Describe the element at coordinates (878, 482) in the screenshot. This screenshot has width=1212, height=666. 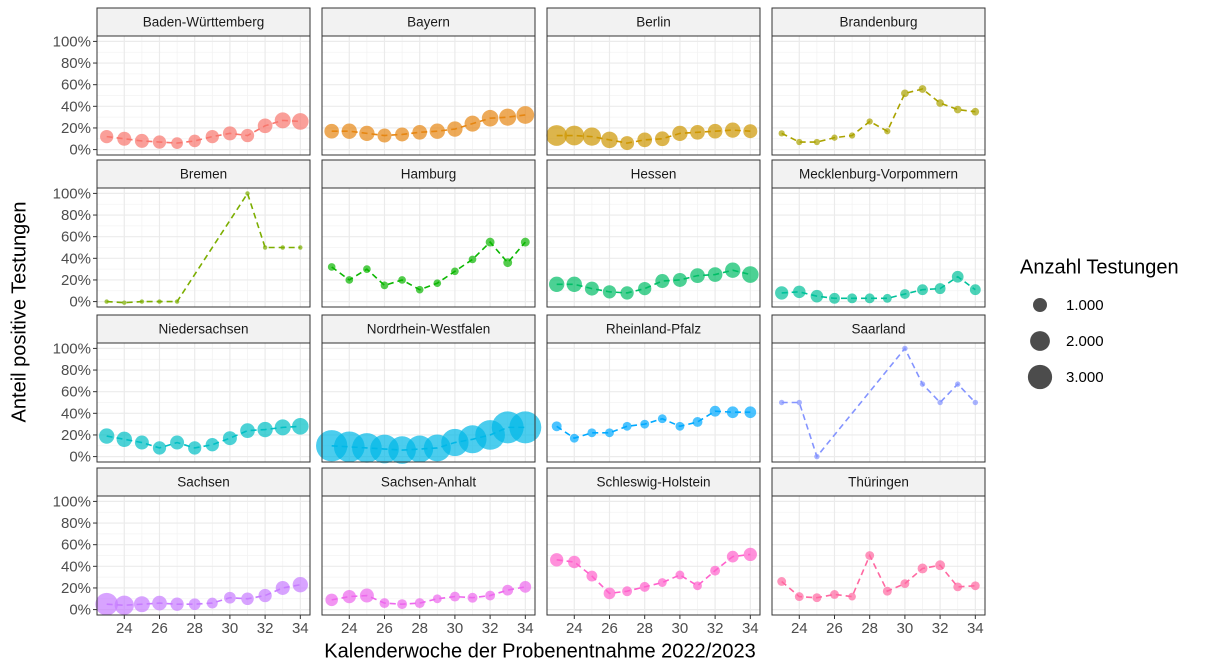
I see `panel-title: Thüringen` at that location.